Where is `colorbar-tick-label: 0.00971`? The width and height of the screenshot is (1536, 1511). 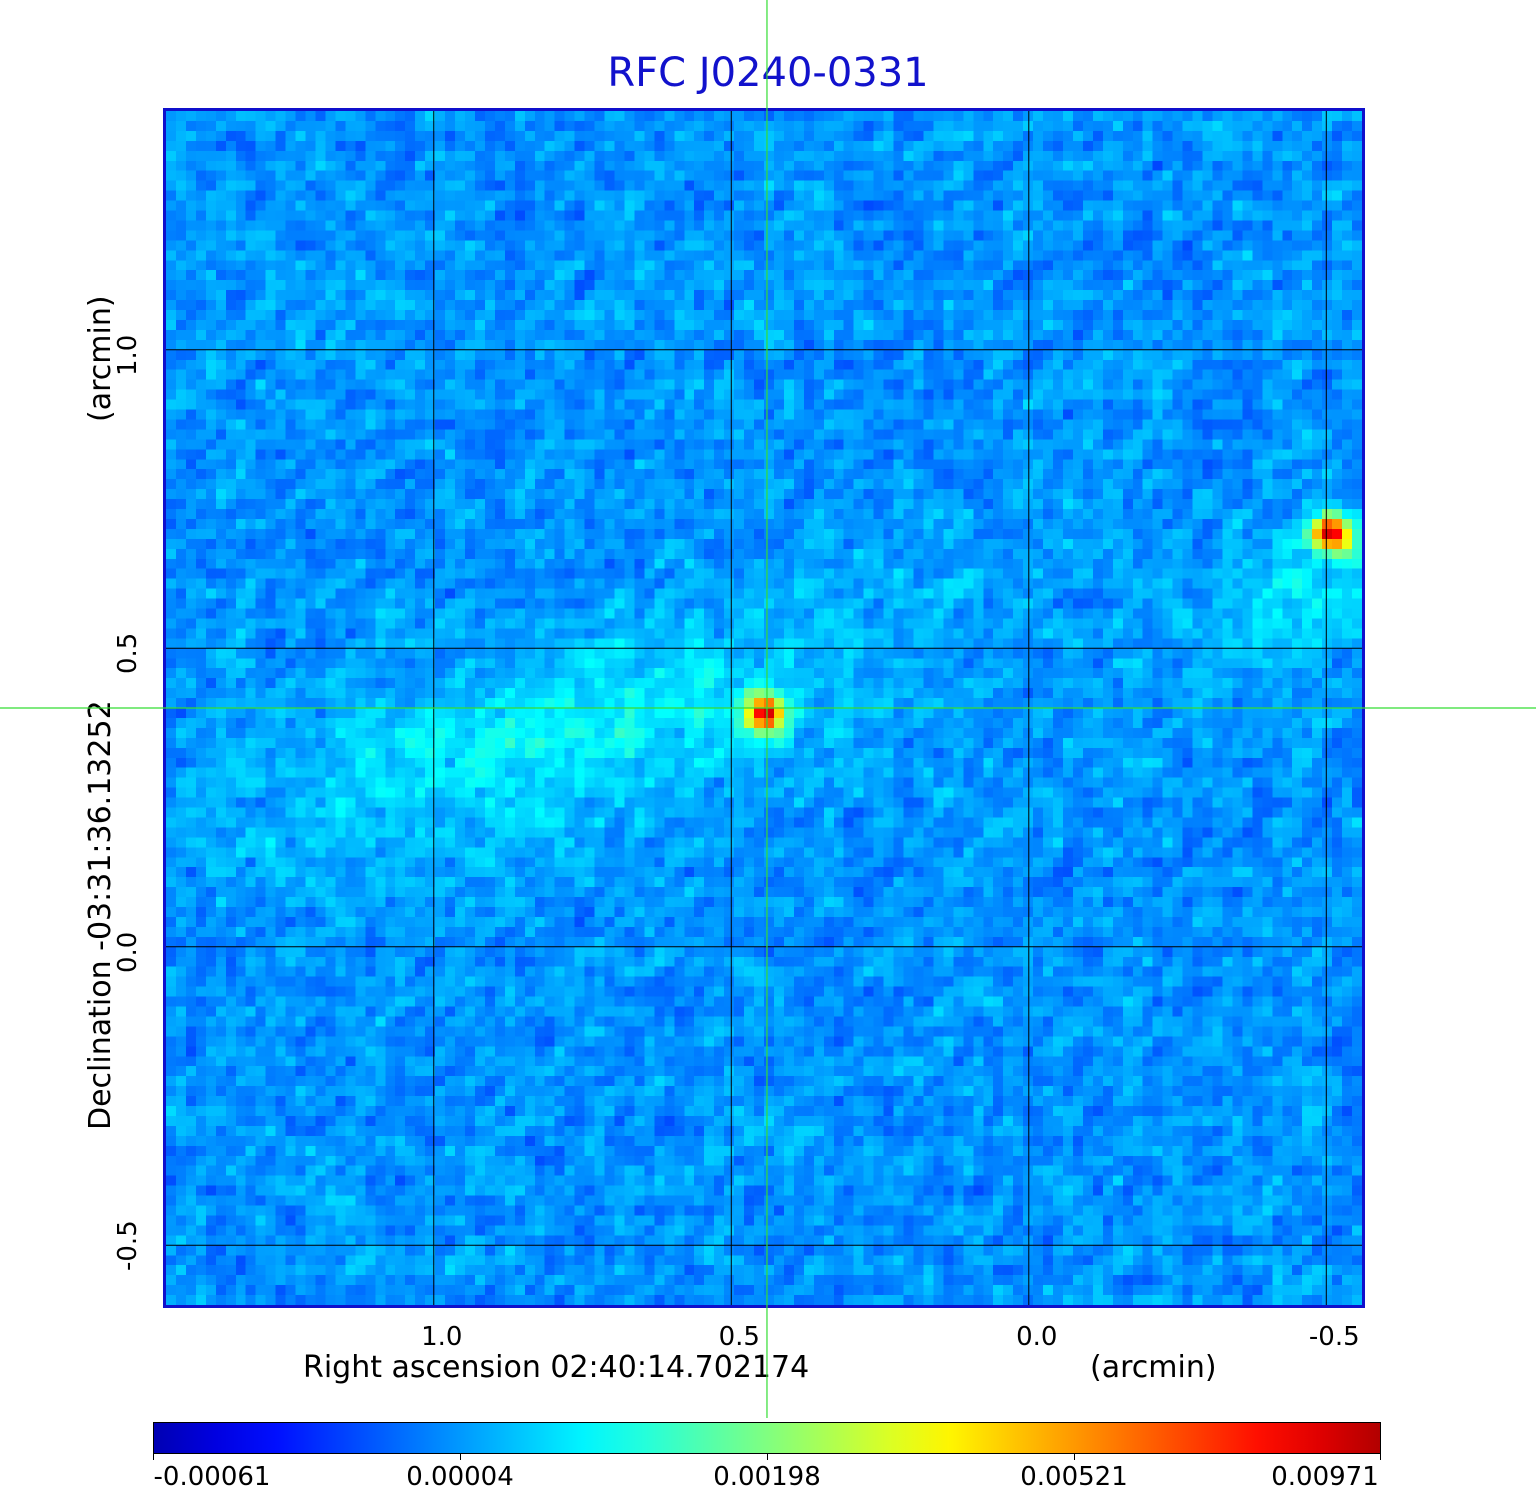
colorbar-tick-label: 0.00971 is located at coordinates (1325, 1477).